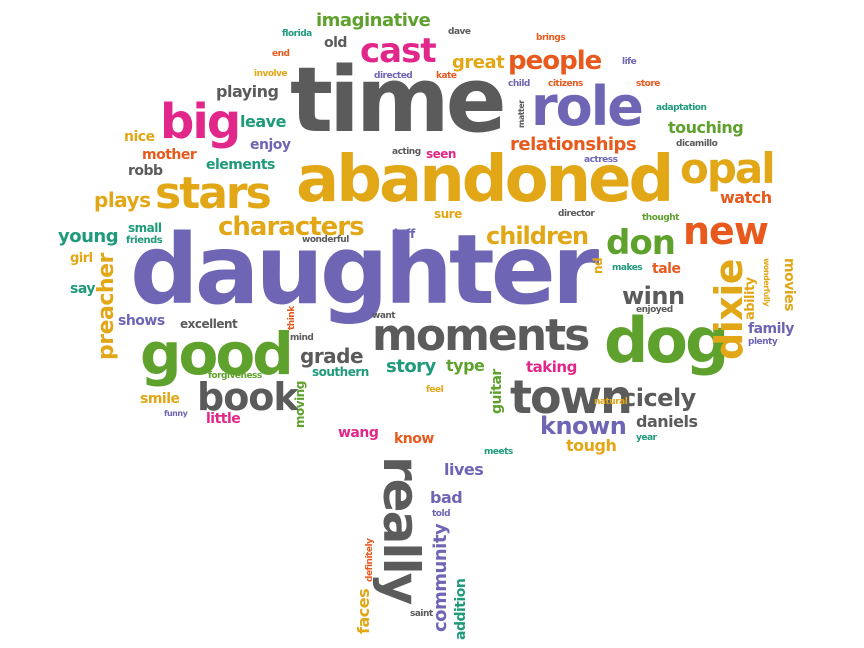 This screenshot has width=864, height=648. Describe the element at coordinates (340, 372) in the screenshot. I see `word-southern: southern` at that location.